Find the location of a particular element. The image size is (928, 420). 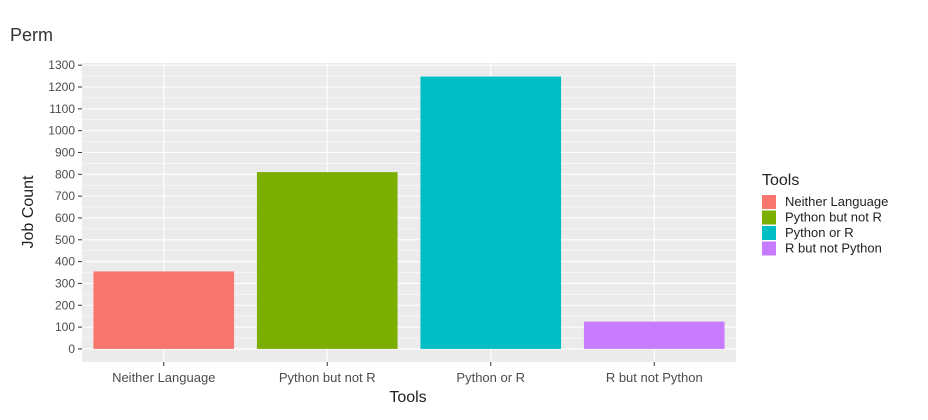

legend-entry-label: Neither Language is located at coordinates (836, 201).